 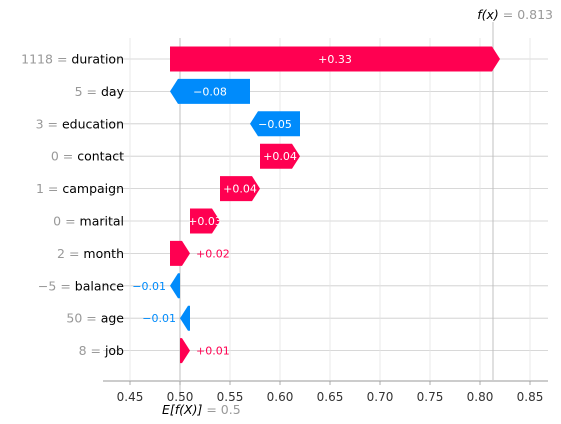 I want to click on ex-equals: =, so click(x=211, y=409).